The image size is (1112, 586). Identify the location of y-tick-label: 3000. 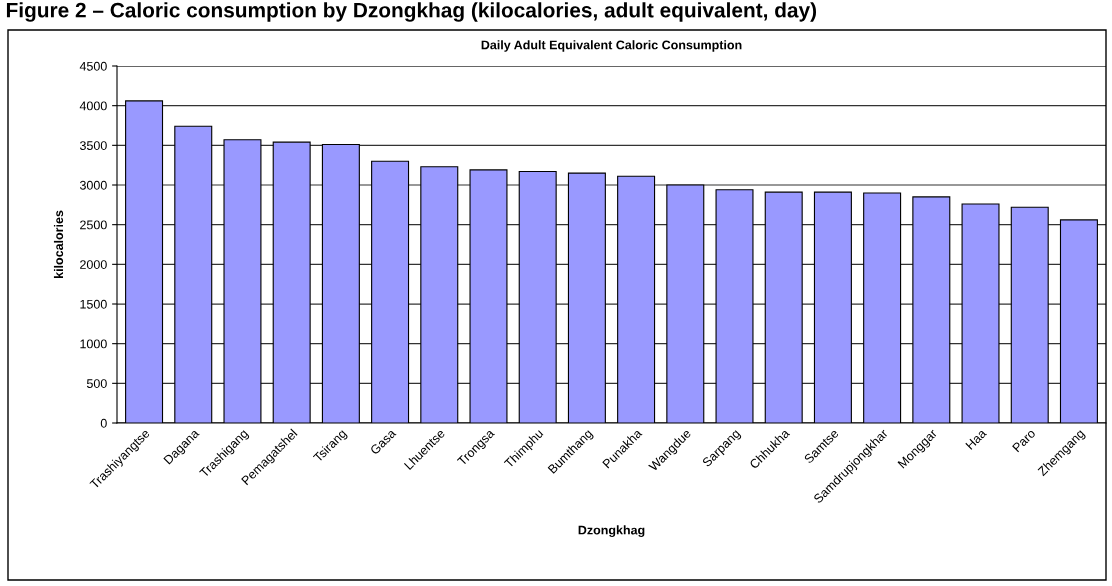
(93, 185).